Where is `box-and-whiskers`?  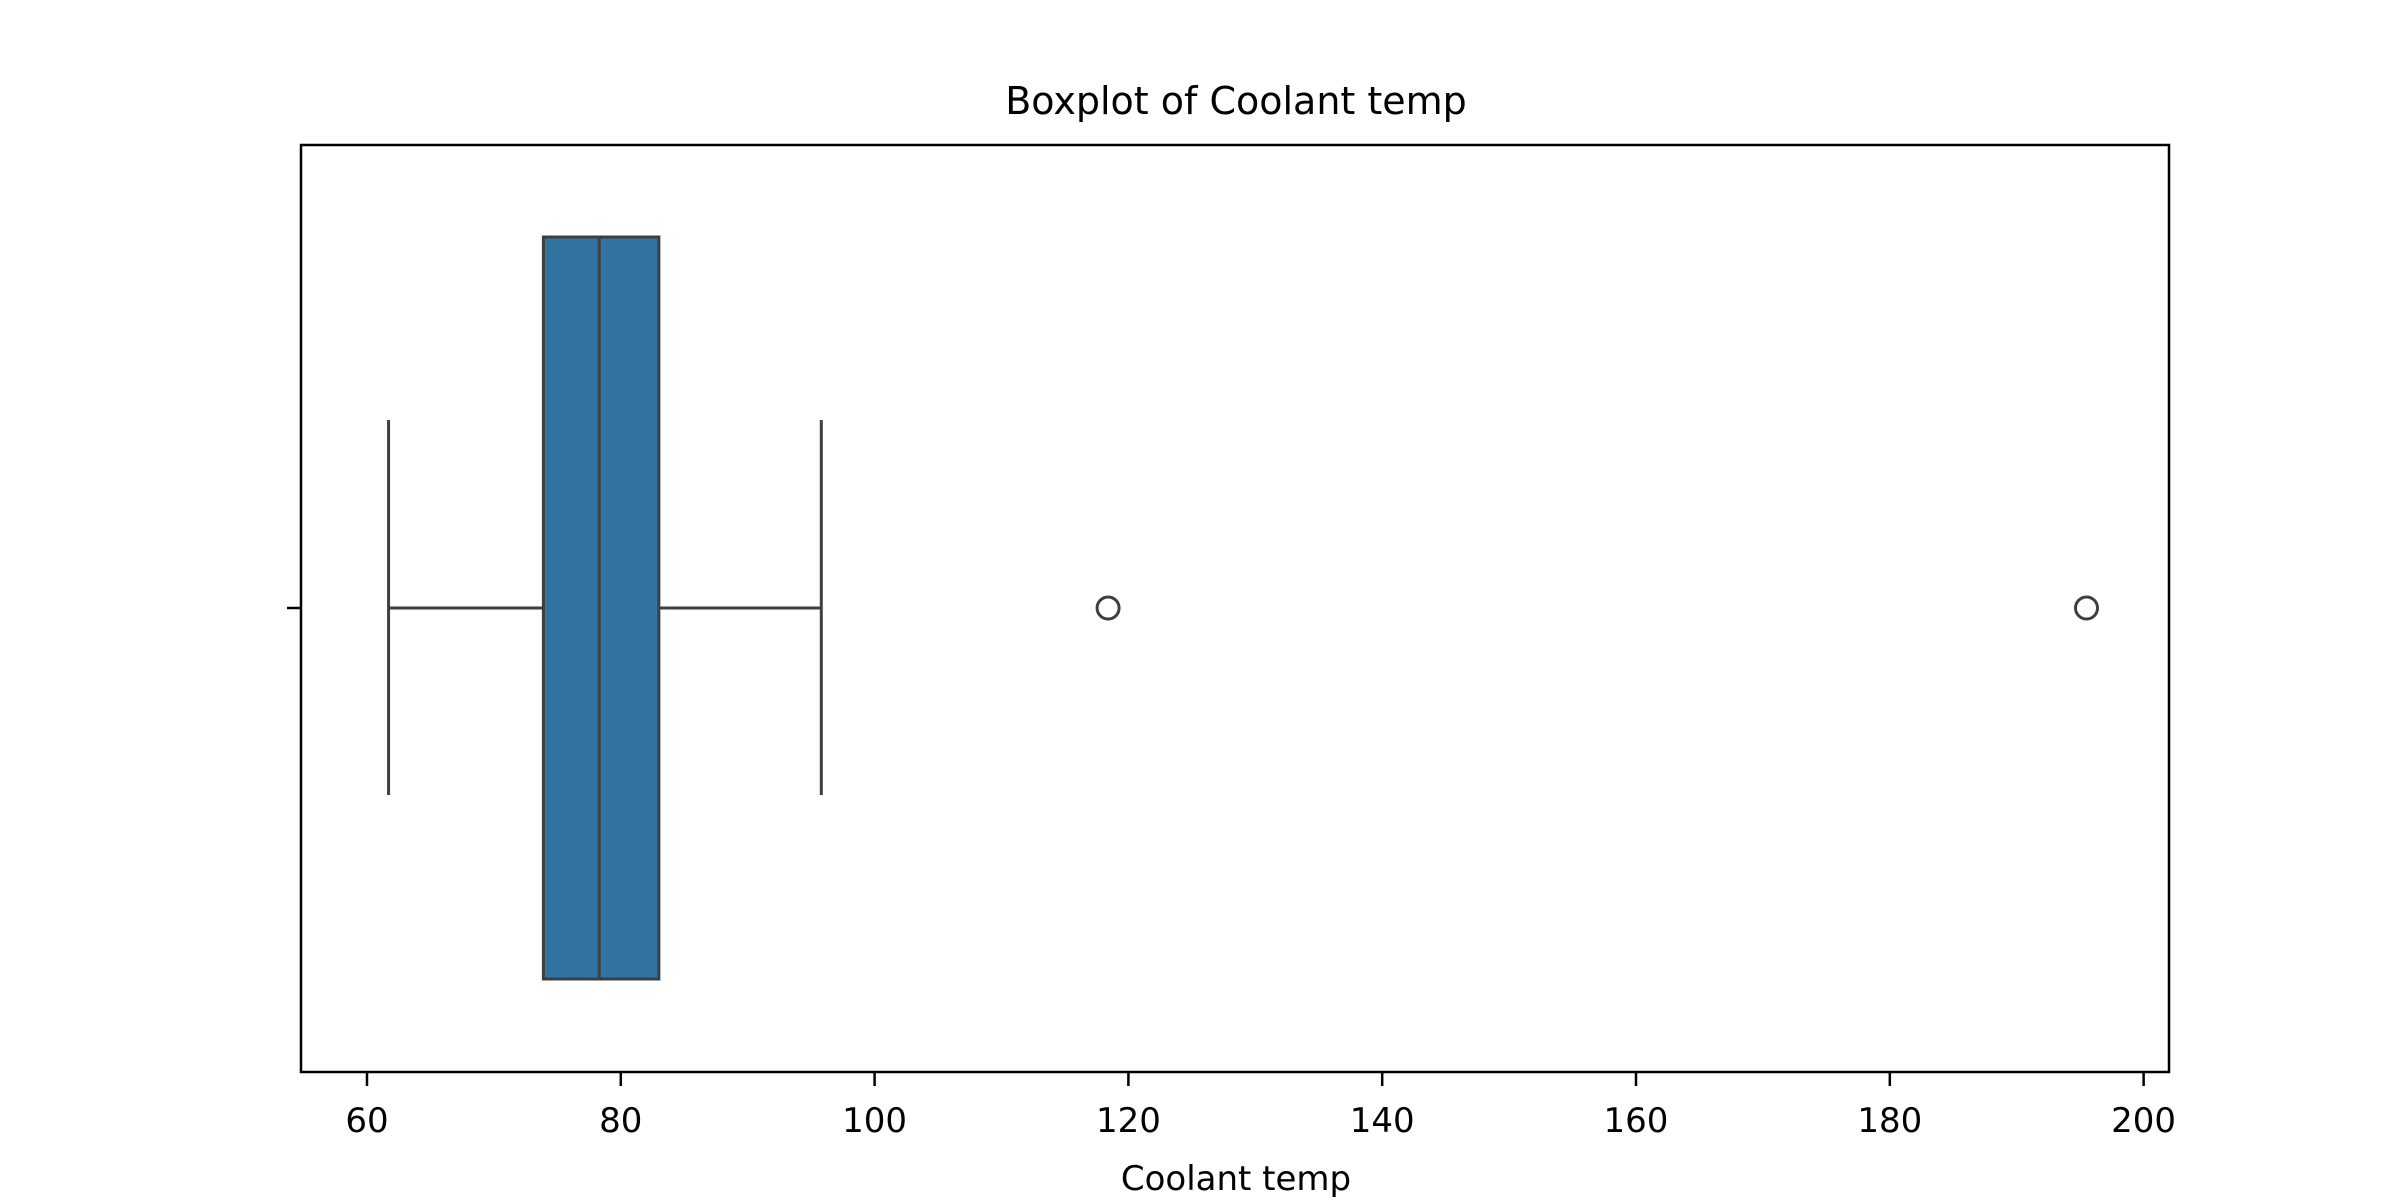
box-and-whiskers is located at coordinates (605, 608).